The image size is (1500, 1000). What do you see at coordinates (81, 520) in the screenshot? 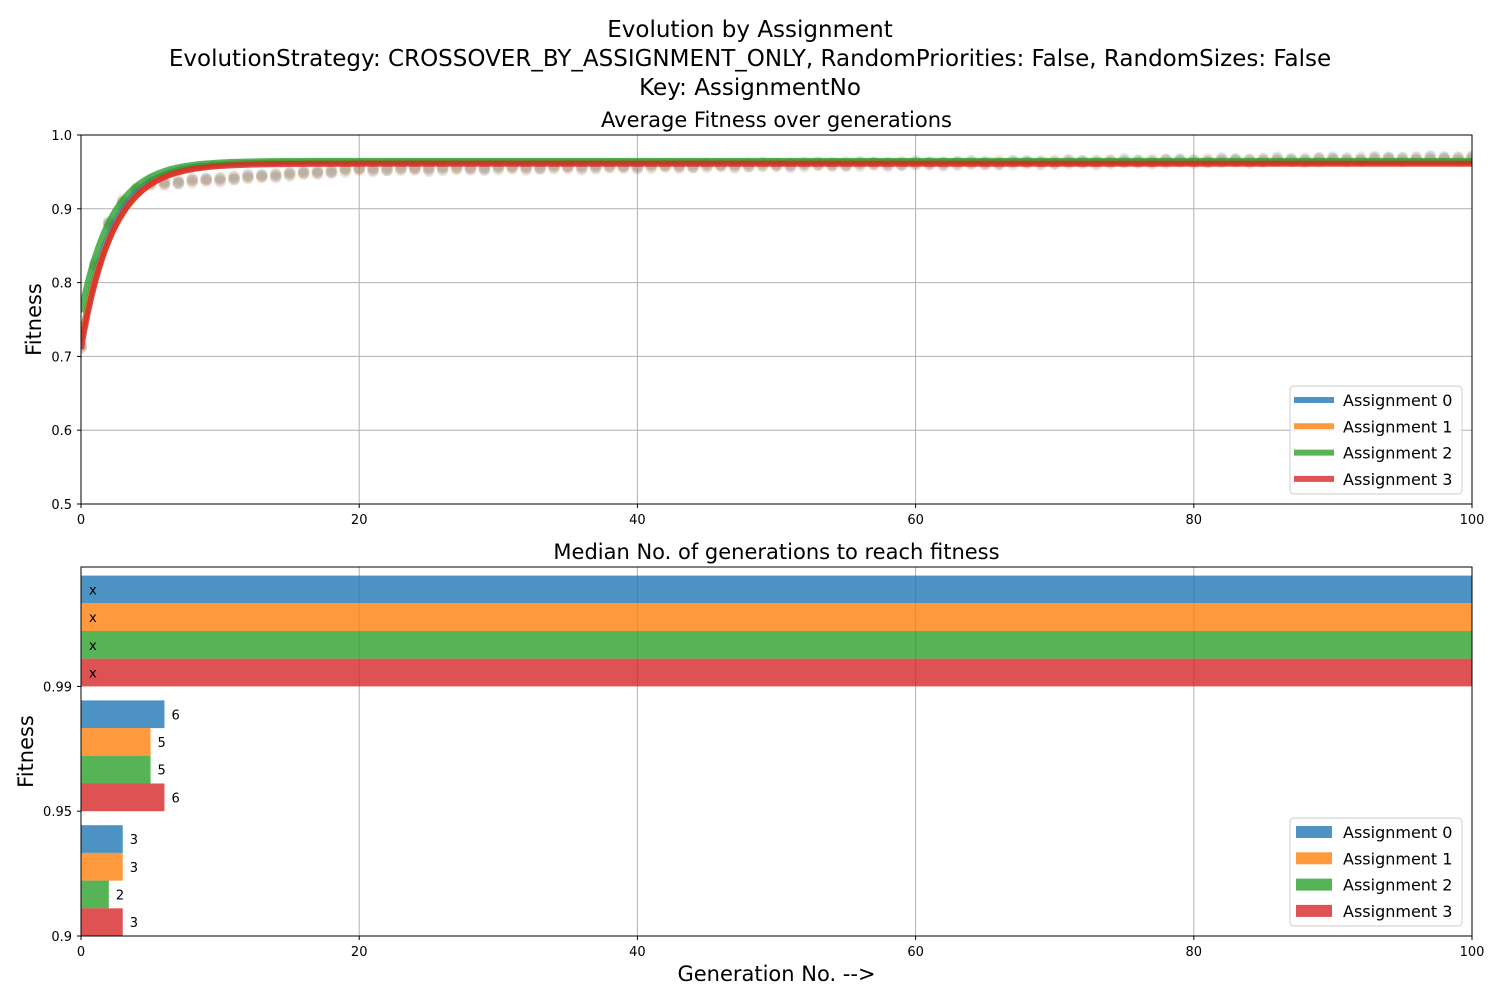
I see `x-tick-label: 0` at bounding box center [81, 520].